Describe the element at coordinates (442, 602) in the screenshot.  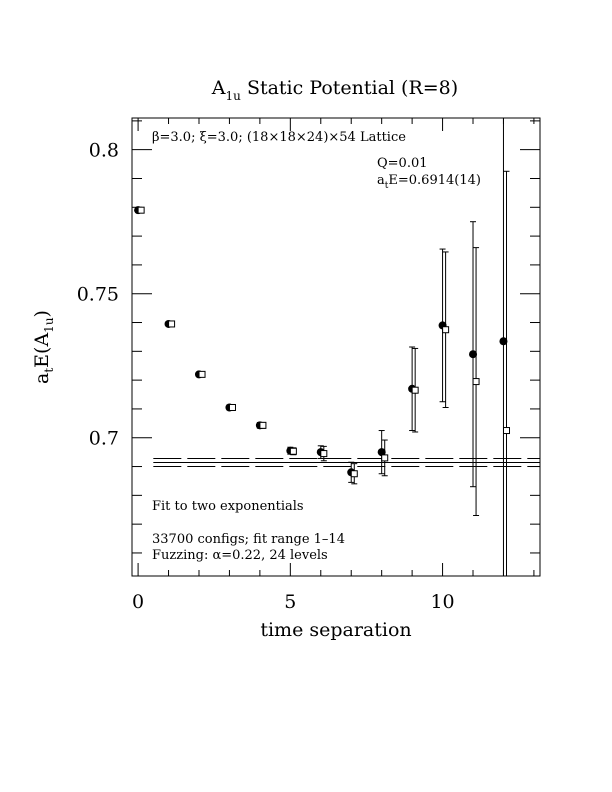
I see `x-tick-label: 10` at that location.